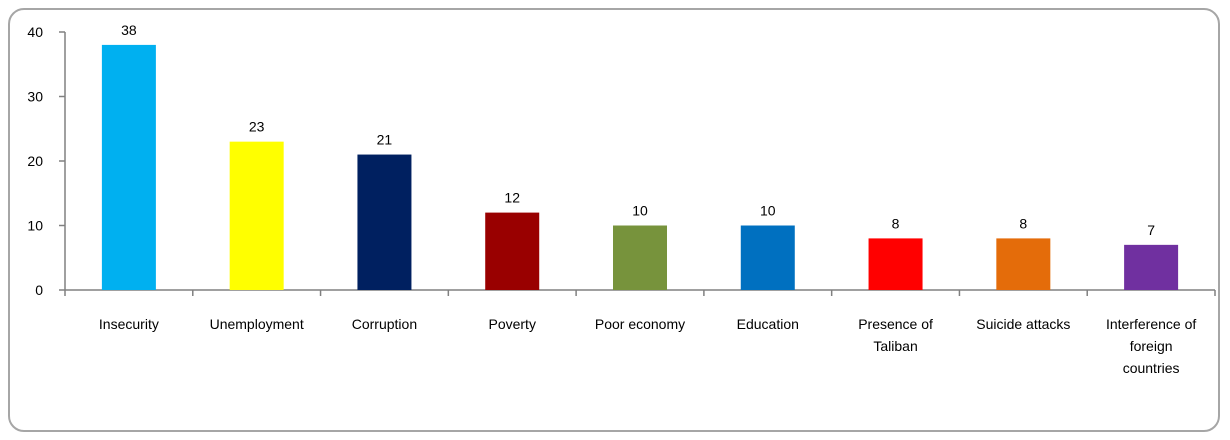  I want to click on category-label: Poor economy, so click(640, 324).